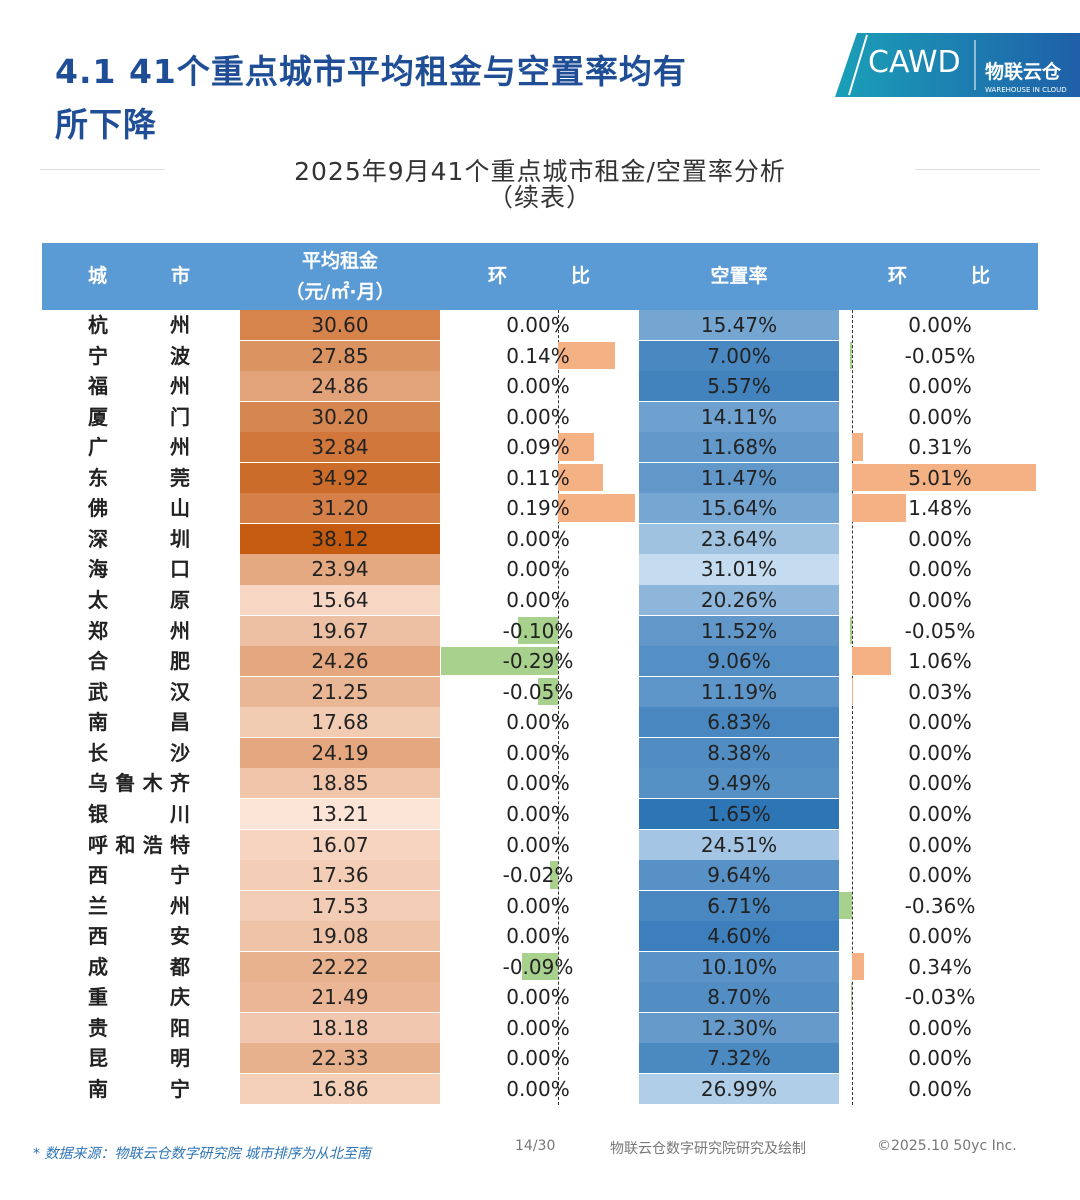 The height and width of the screenshot is (1200, 1080). Describe the element at coordinates (139, 447) in the screenshot. I see `table-cell: 广州` at that location.